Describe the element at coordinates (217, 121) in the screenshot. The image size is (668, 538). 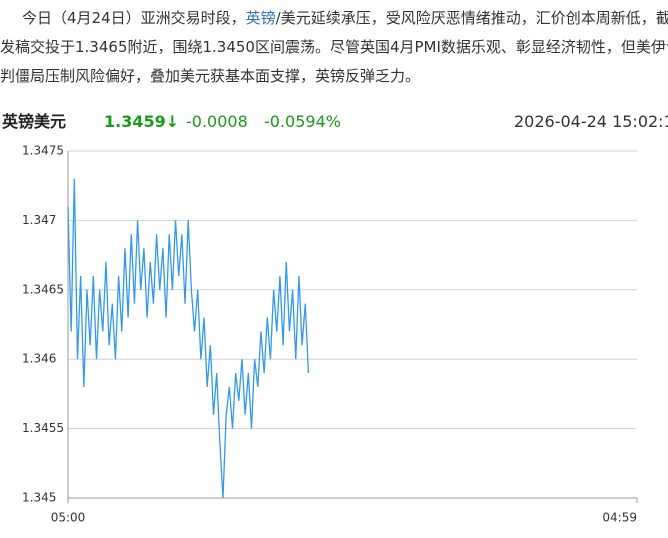
I see `quote-change: -0.0008` at that location.